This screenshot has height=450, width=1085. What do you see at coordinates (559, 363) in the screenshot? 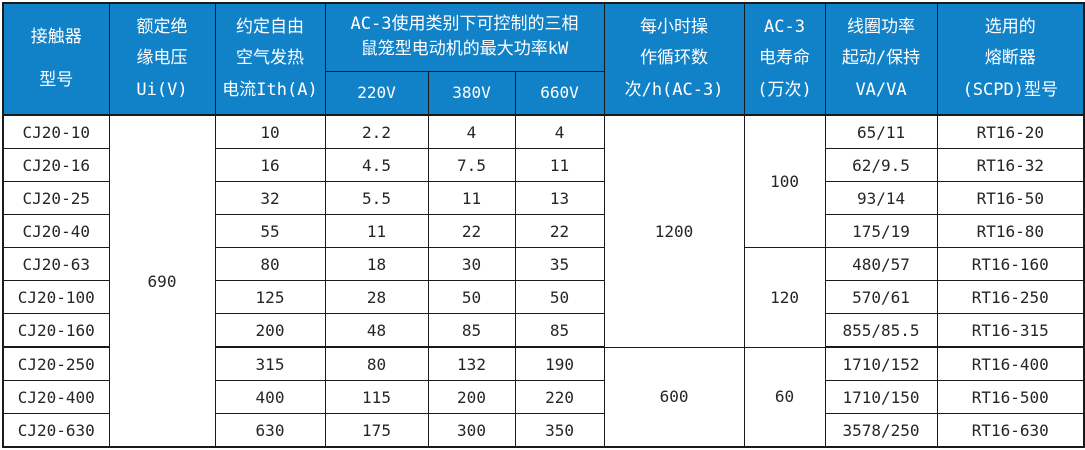
I see `cell-kw-660v: 190` at bounding box center [559, 363].